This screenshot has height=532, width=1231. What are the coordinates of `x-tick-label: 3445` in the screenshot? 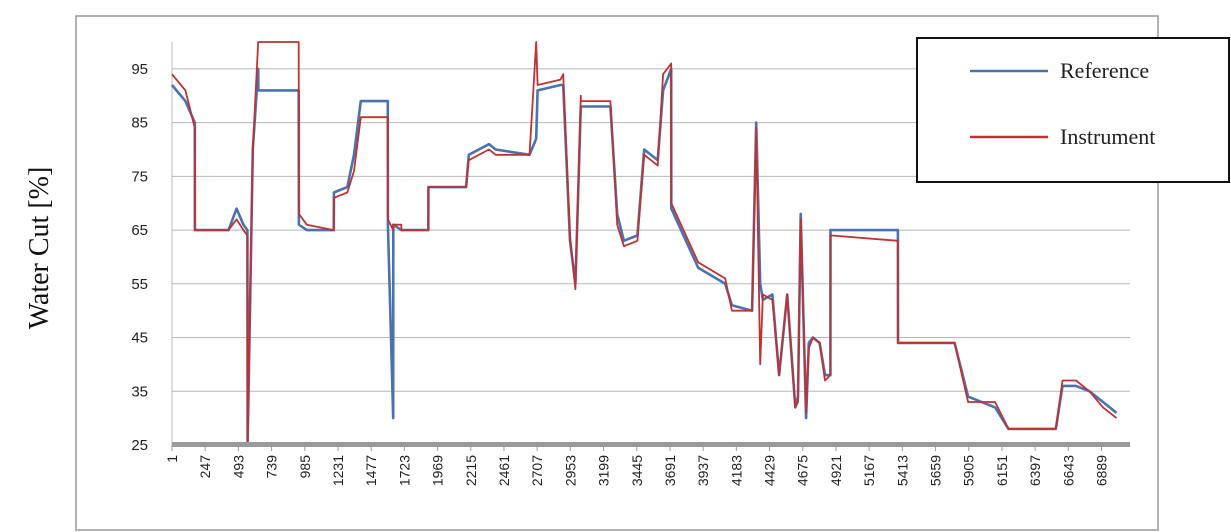 It's located at (637, 470).